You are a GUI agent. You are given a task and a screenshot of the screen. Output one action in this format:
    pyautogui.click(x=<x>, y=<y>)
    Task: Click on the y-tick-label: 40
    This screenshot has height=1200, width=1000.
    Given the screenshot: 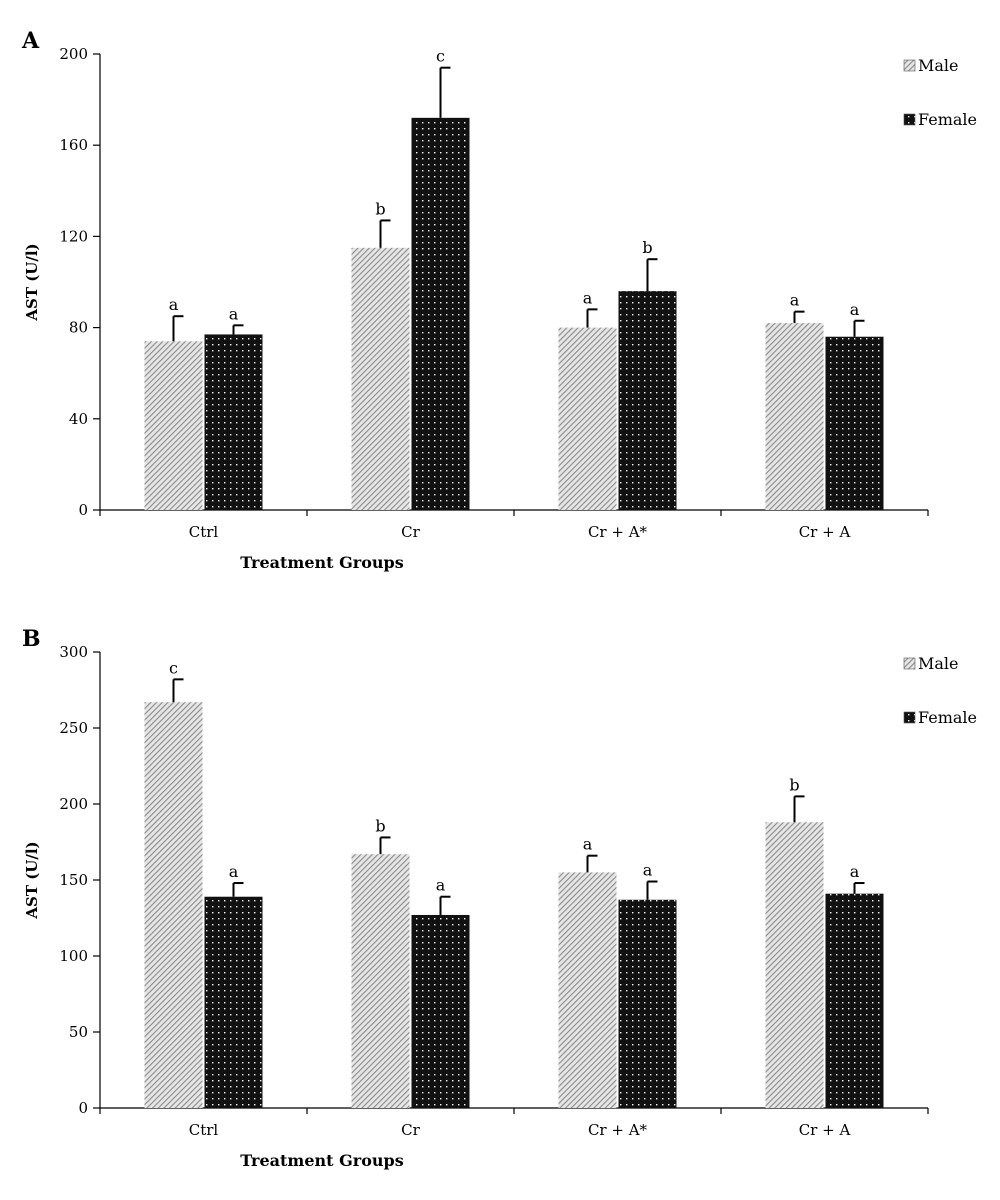 What is the action you would take?
    pyautogui.click(x=78, y=419)
    